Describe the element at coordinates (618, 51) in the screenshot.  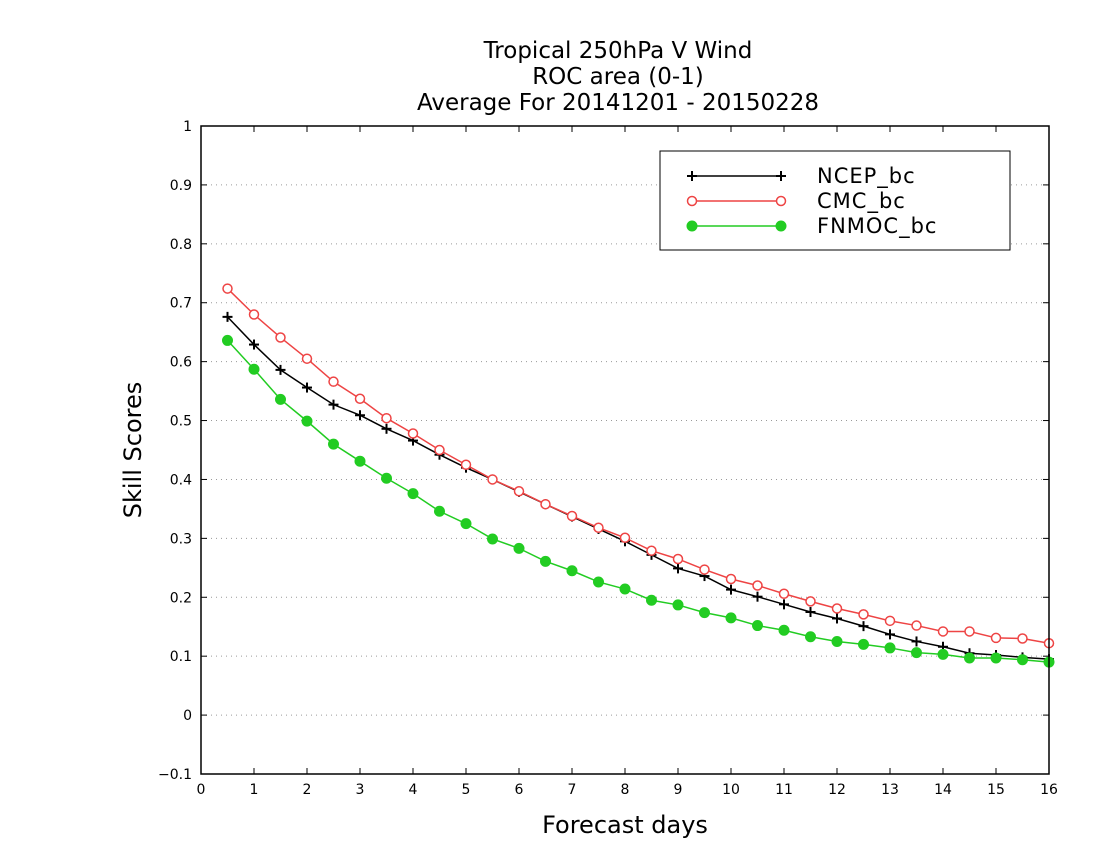
I see `chart-title-line-1: Tropical 250hPa V Wind` at that location.